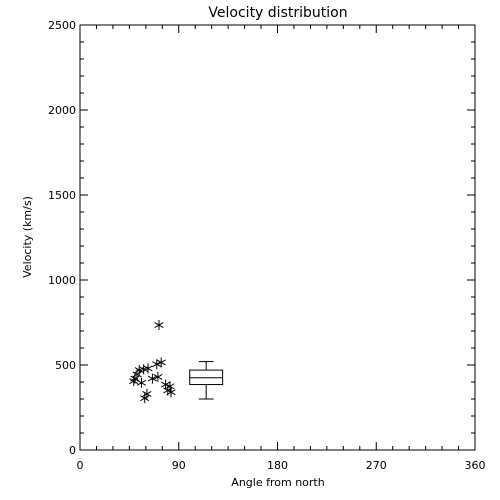 The height and width of the screenshot is (500, 500). I want to click on x-tick-label: 360, so click(475, 465).